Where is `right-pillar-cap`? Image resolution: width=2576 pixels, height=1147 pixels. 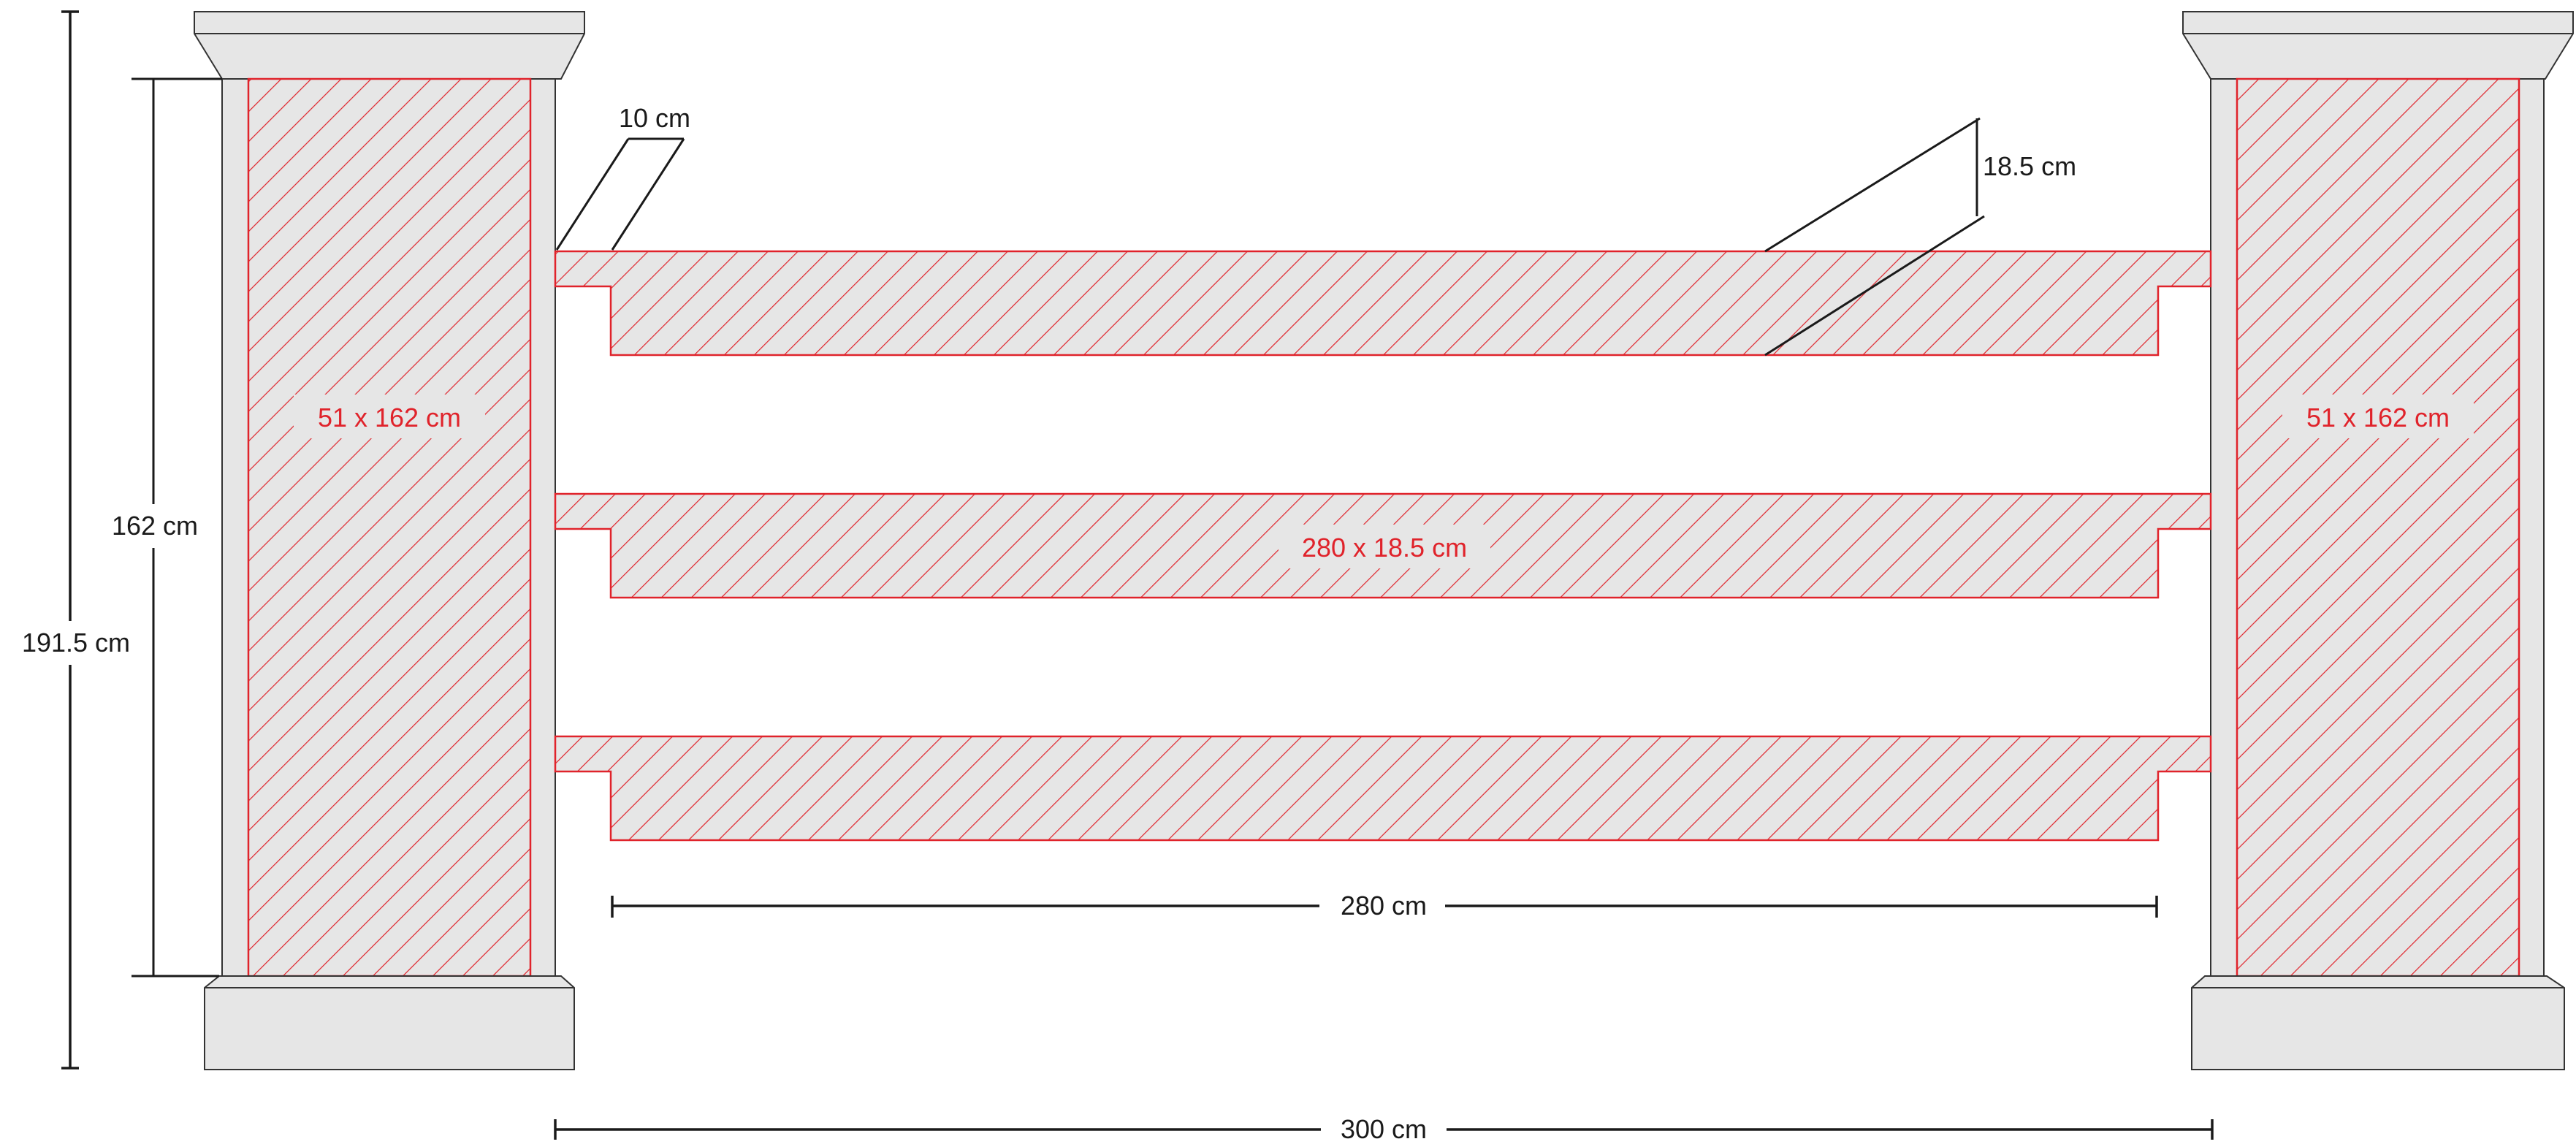
right-pillar-cap is located at coordinates (2378, 45).